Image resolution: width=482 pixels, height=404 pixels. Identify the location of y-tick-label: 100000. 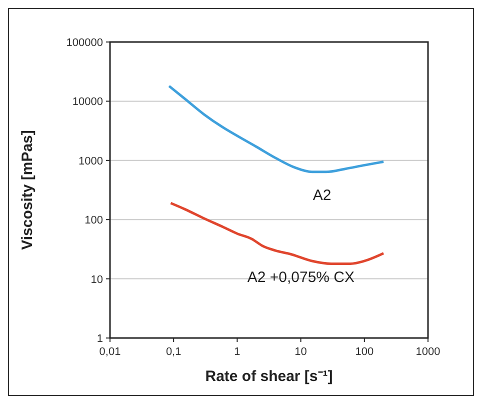
(84, 43).